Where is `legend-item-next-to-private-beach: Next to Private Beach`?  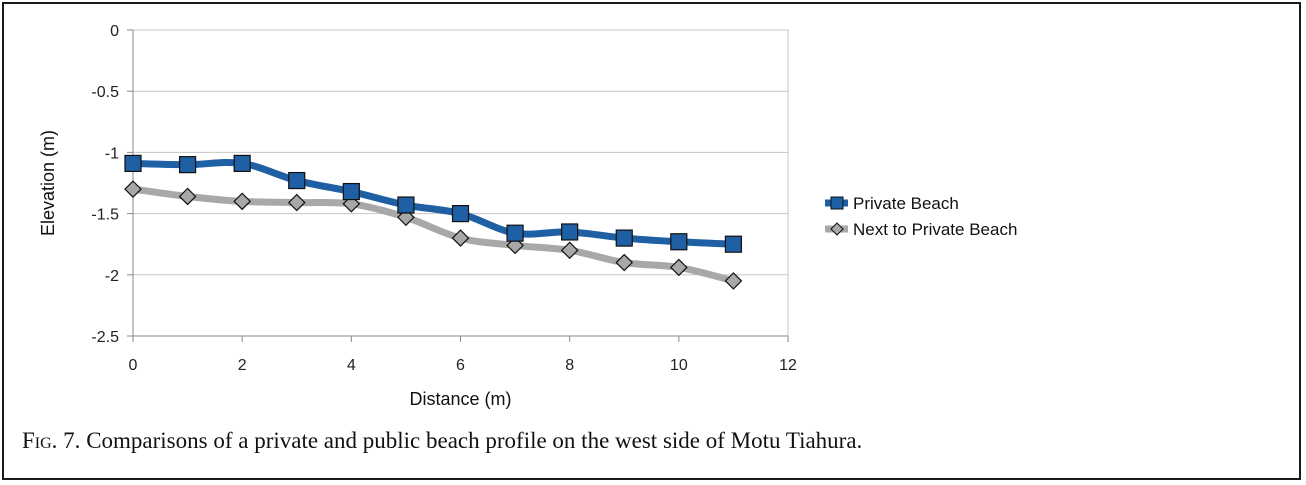
legend-item-next-to-private-beach: Next to Private Beach is located at coordinates (921, 229).